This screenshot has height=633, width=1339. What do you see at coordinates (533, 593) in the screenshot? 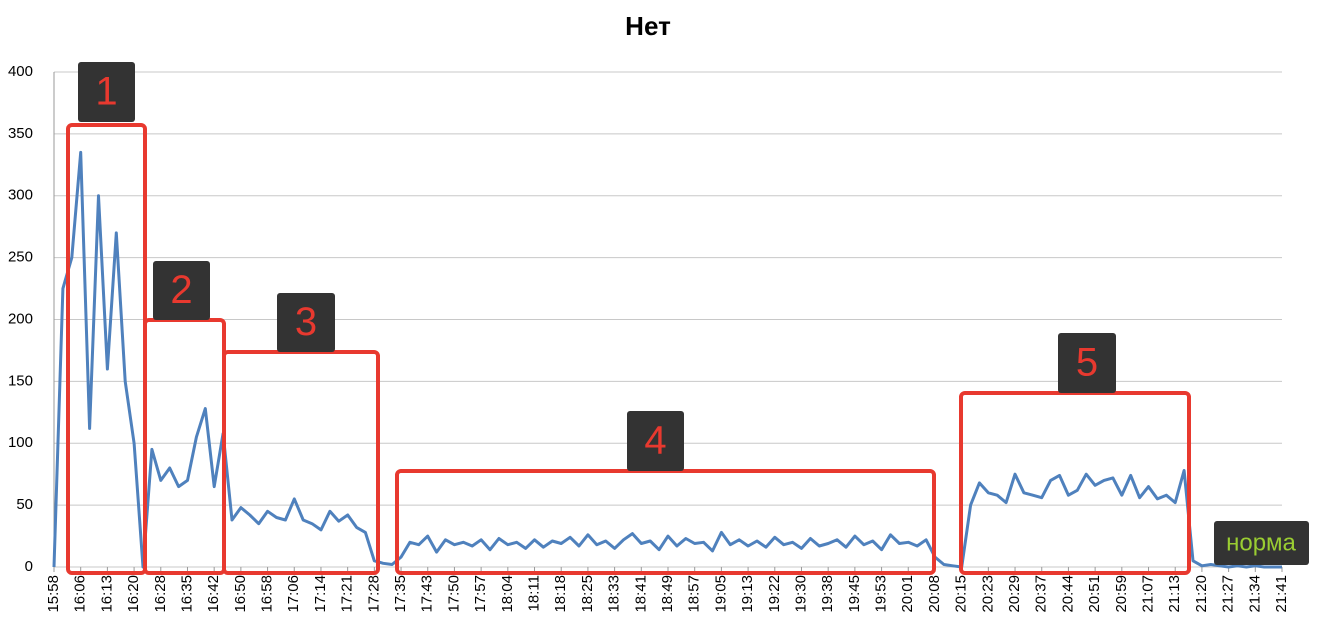
I see `x-tick-label: 18:11` at bounding box center [533, 593].